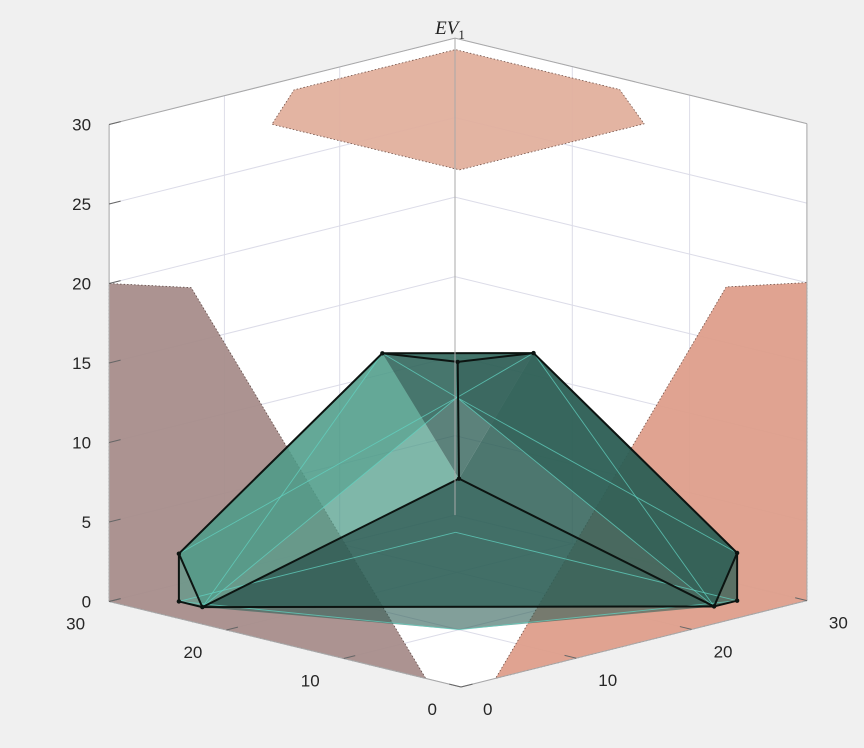 This screenshot has height=748, width=864. Describe the element at coordinates (75, 624) in the screenshot. I see `y-tick-label: 30` at that location.